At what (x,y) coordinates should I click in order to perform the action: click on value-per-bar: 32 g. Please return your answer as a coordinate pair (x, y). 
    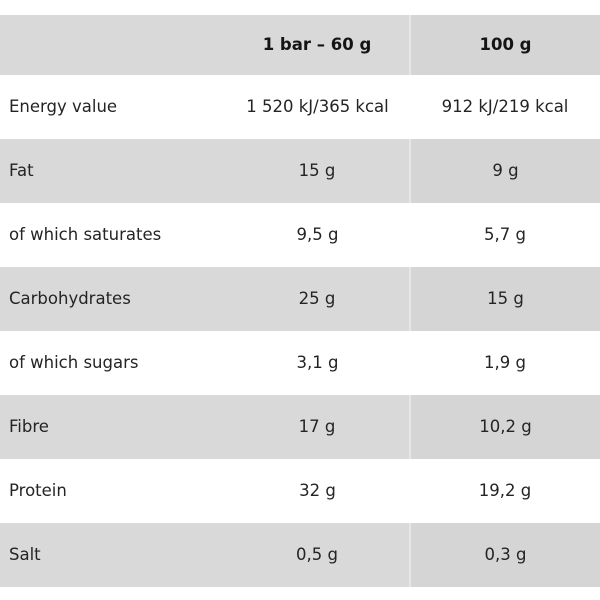
    Looking at the image, I should click on (317, 491).